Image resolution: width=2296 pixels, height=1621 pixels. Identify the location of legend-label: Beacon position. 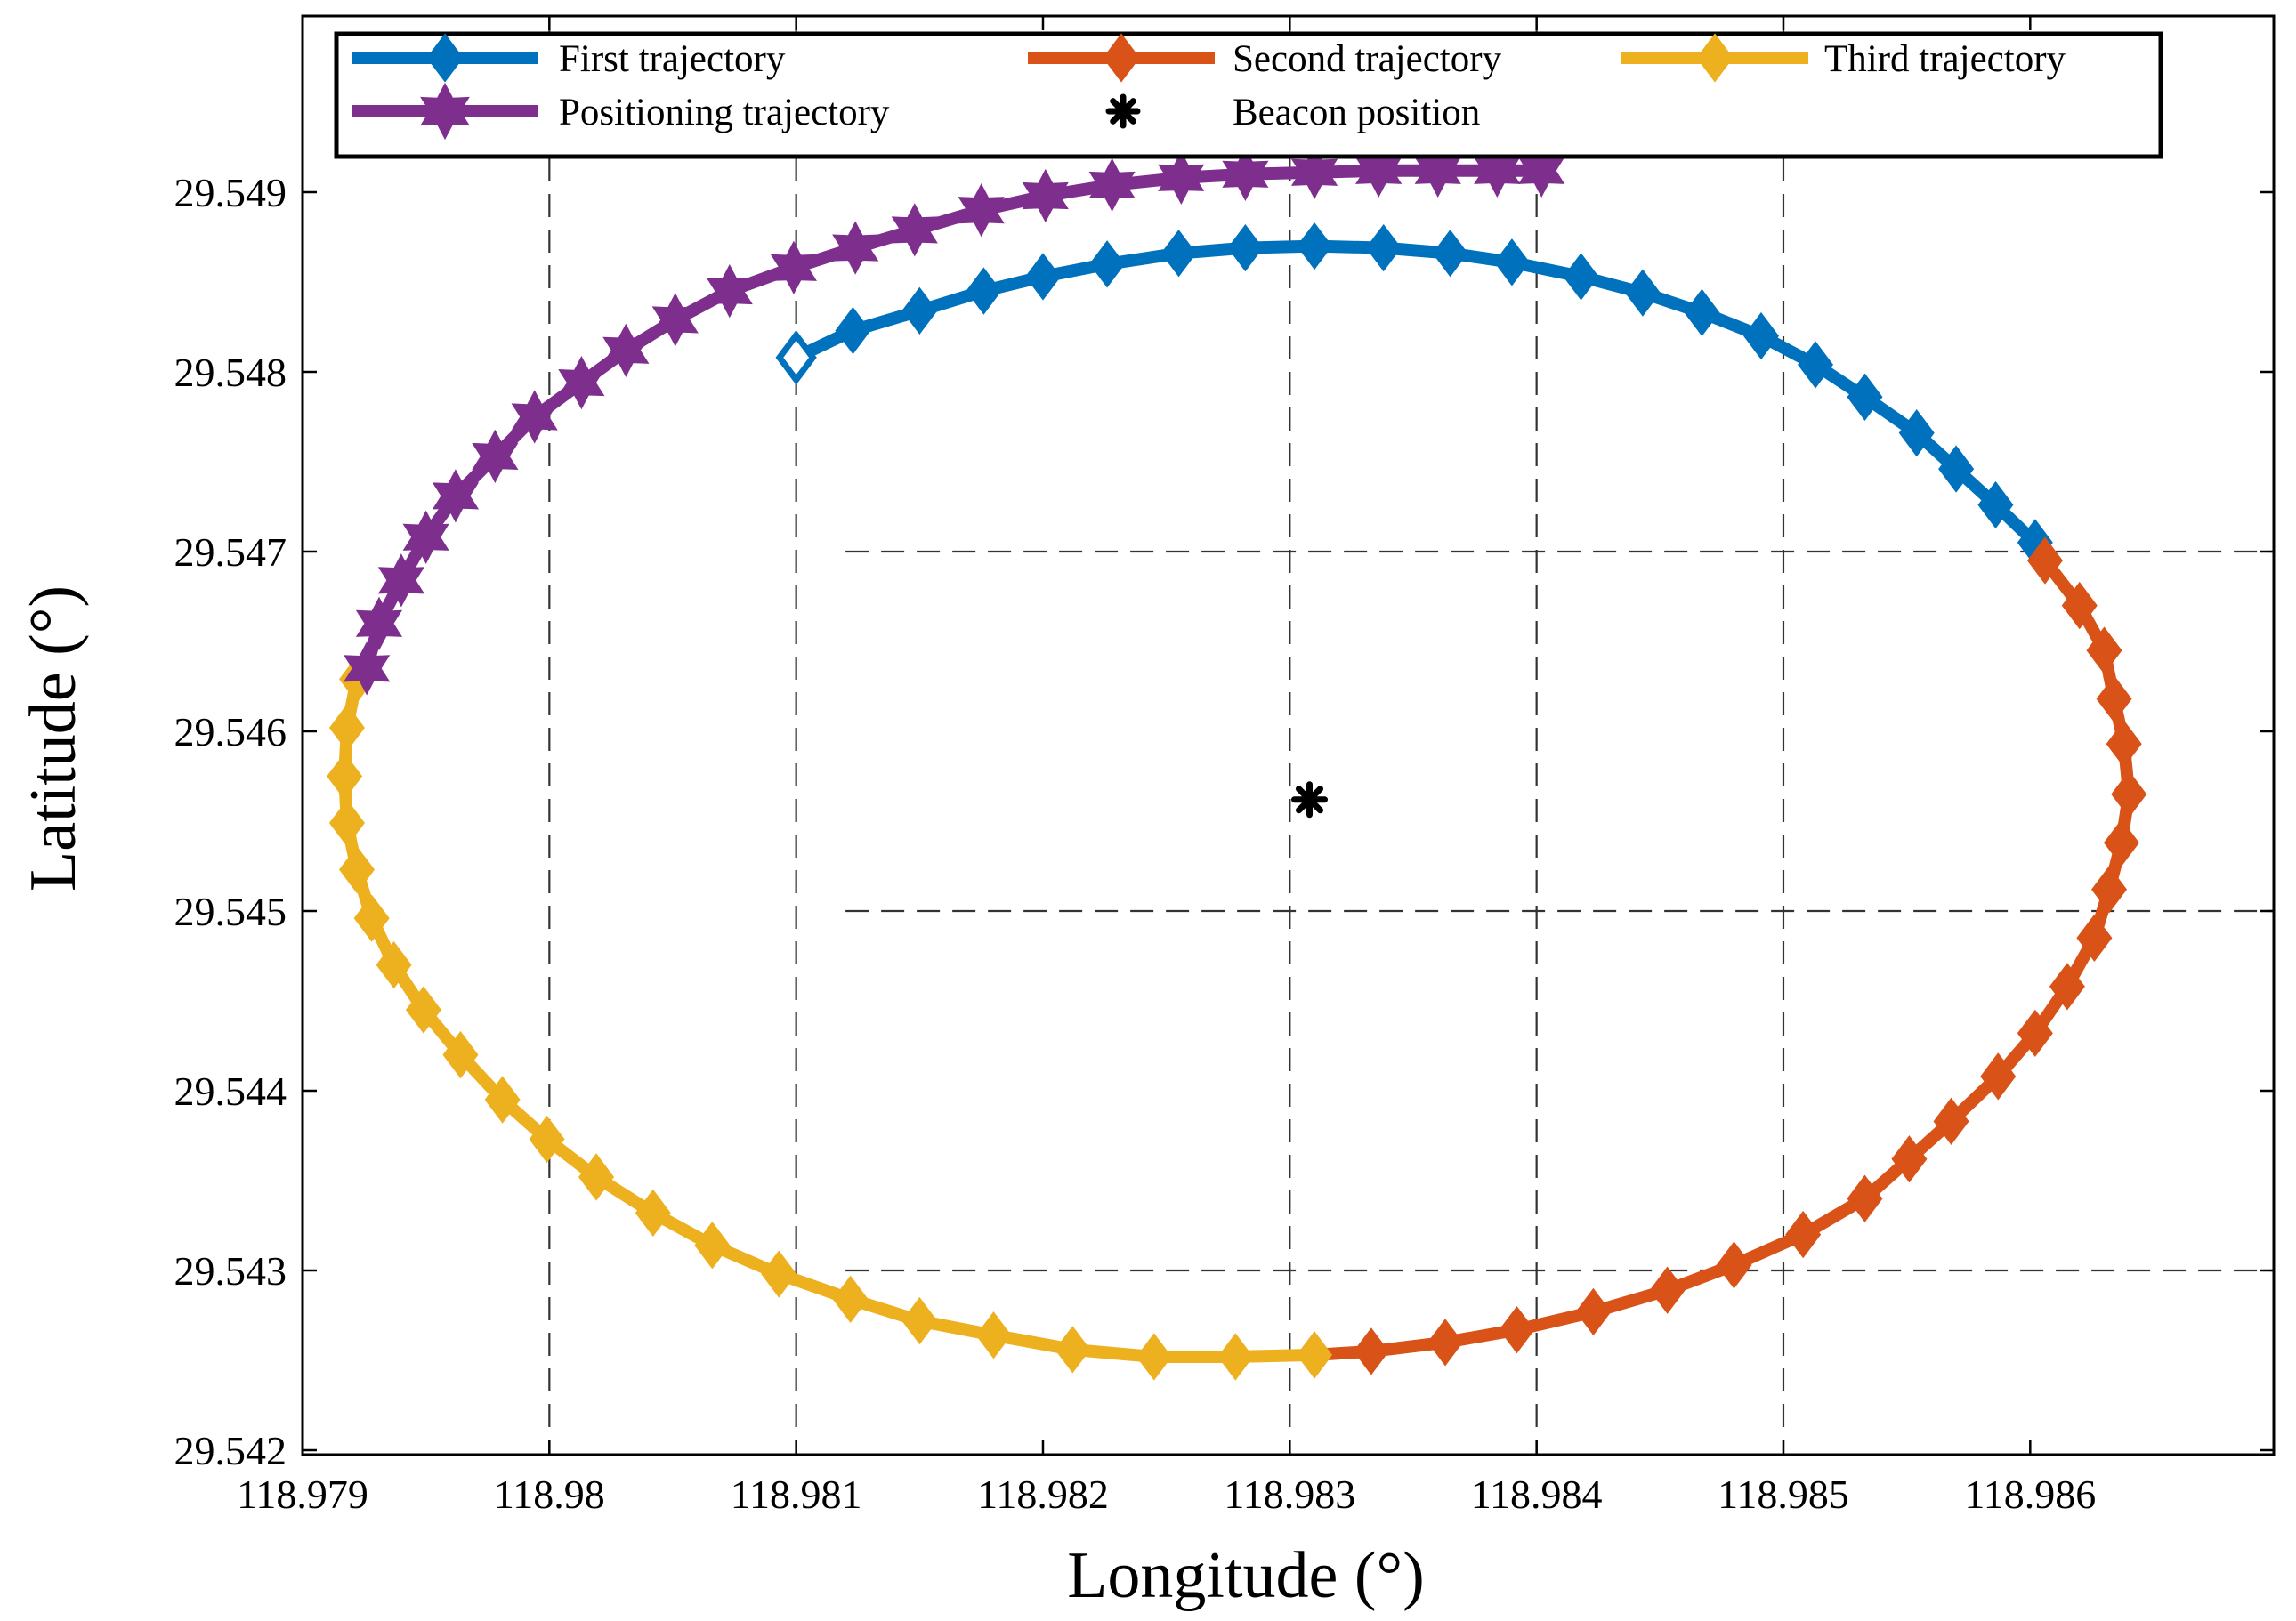
(1356, 112).